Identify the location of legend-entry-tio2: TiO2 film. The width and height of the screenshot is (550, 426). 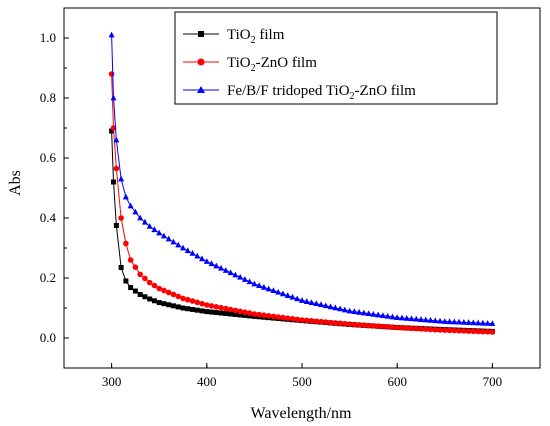
(234, 36).